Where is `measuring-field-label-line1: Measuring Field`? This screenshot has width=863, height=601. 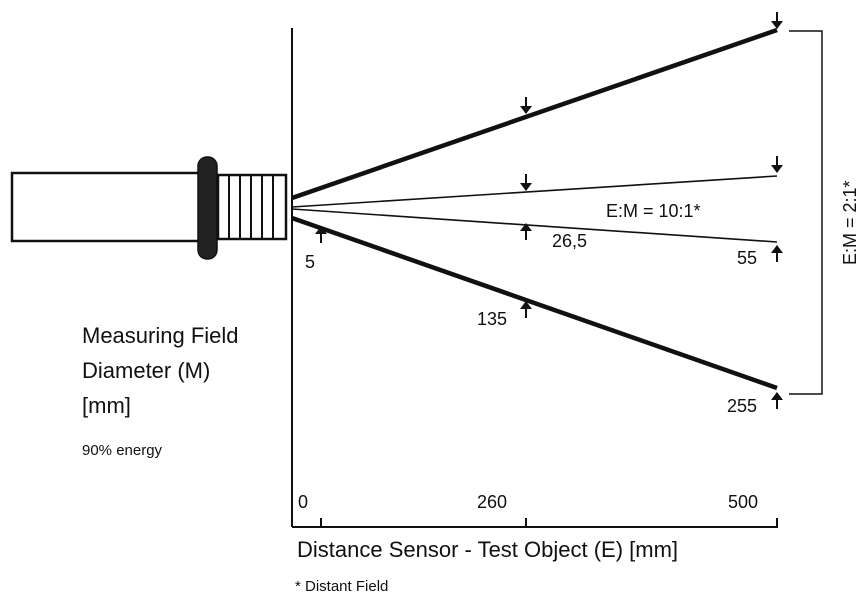
measuring-field-label-line1: Measuring Field is located at coordinates (160, 335).